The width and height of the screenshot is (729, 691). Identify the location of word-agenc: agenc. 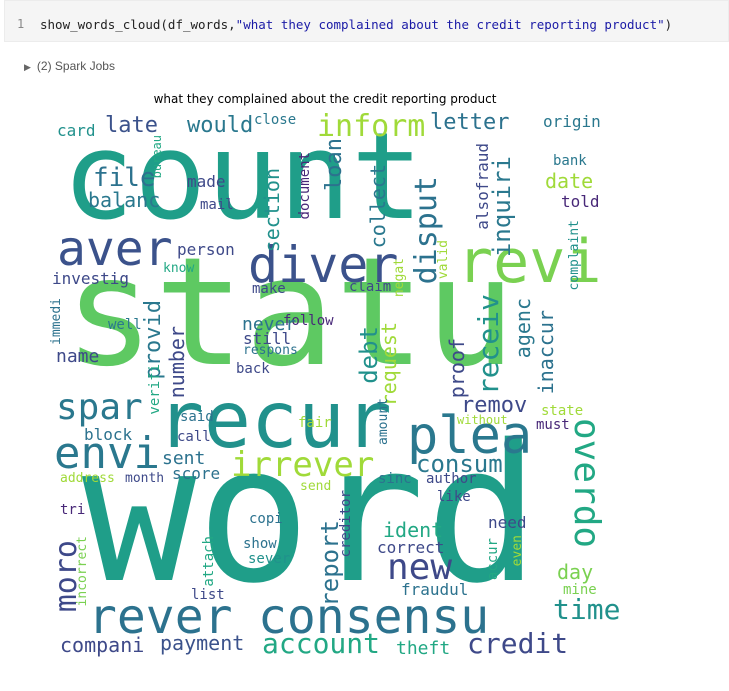
(523, 328).